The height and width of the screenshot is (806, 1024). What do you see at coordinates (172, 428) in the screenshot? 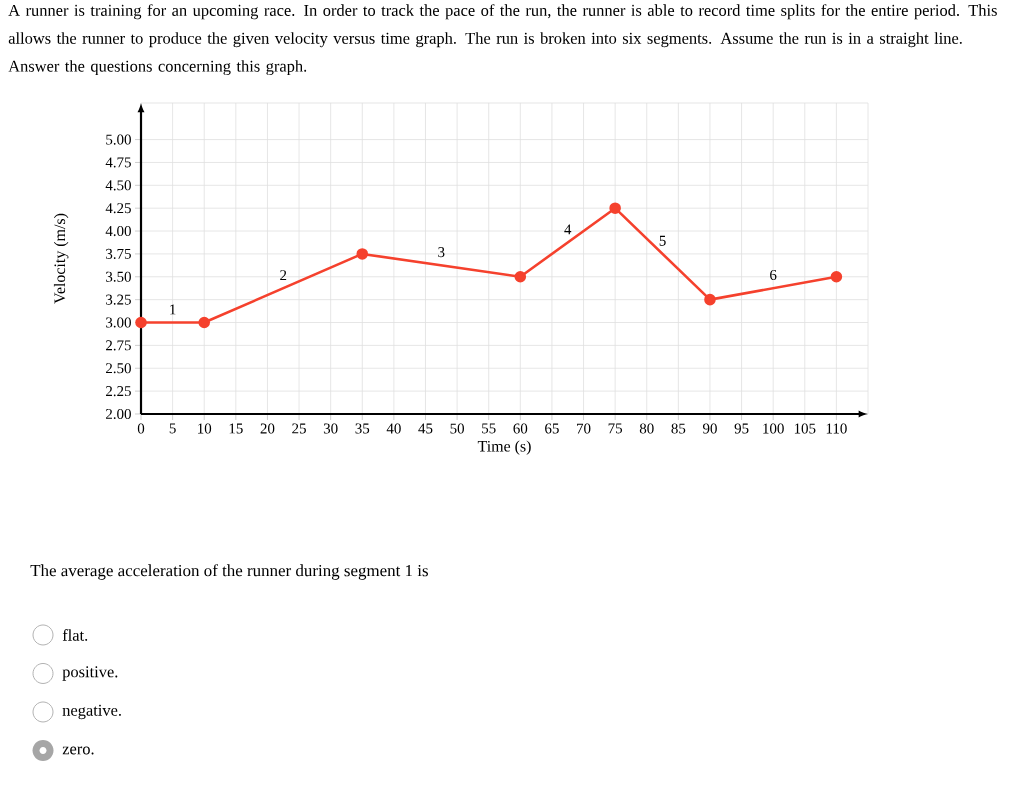
I see `x-tick-label: 5` at bounding box center [172, 428].